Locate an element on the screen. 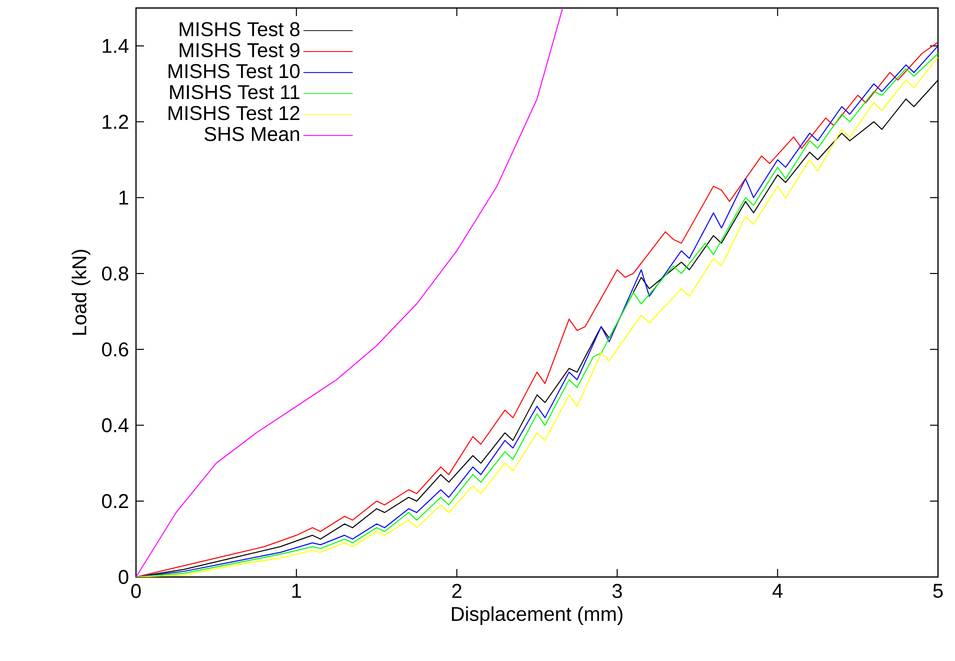 Image resolution: width=955 pixels, height=661 pixels. legend-label: SHS Mean is located at coordinates (252, 134).